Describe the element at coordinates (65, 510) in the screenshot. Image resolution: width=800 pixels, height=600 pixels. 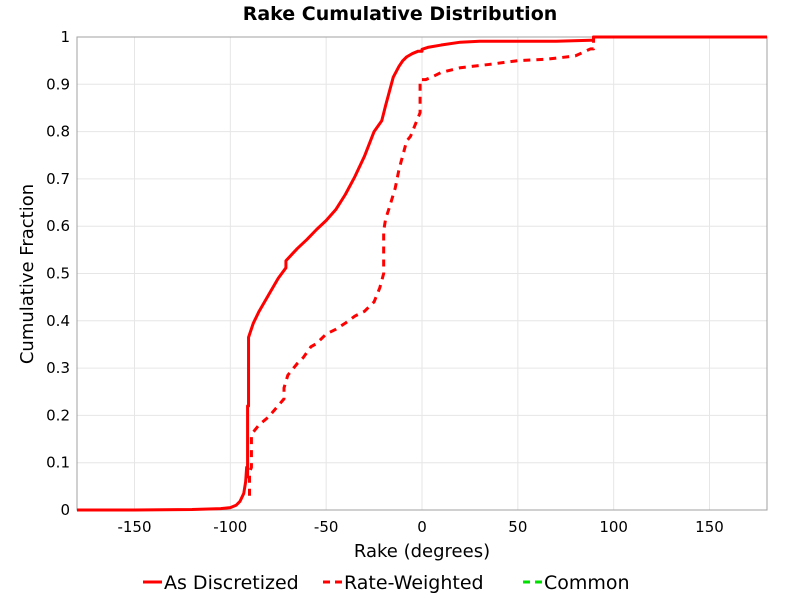
I see `y-tick-label: 0` at that location.